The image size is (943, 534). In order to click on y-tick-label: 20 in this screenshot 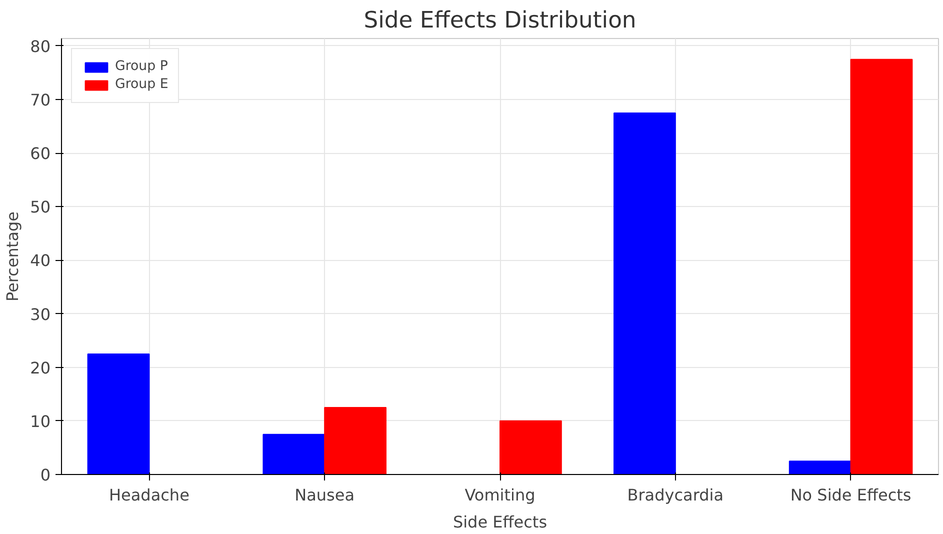, I will do `click(40, 368)`.